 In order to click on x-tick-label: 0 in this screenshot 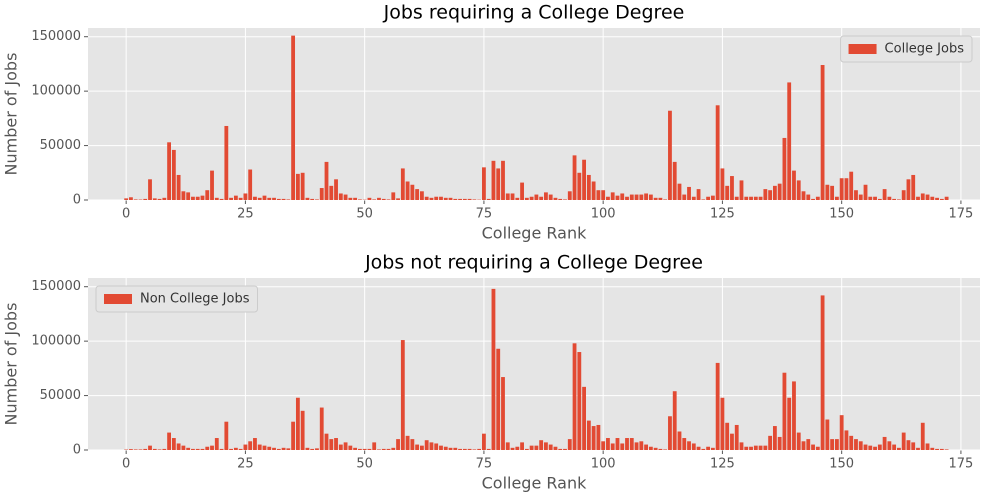, I will do `click(126, 464)`.